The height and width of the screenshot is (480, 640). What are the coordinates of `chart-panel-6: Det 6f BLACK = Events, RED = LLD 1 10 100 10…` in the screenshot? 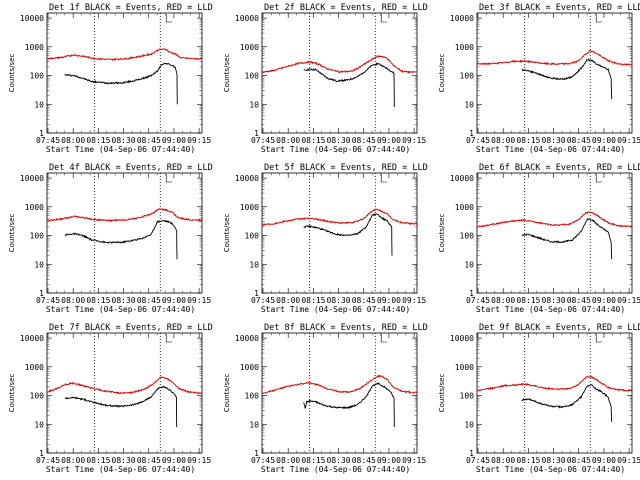 It's located at (539, 238).